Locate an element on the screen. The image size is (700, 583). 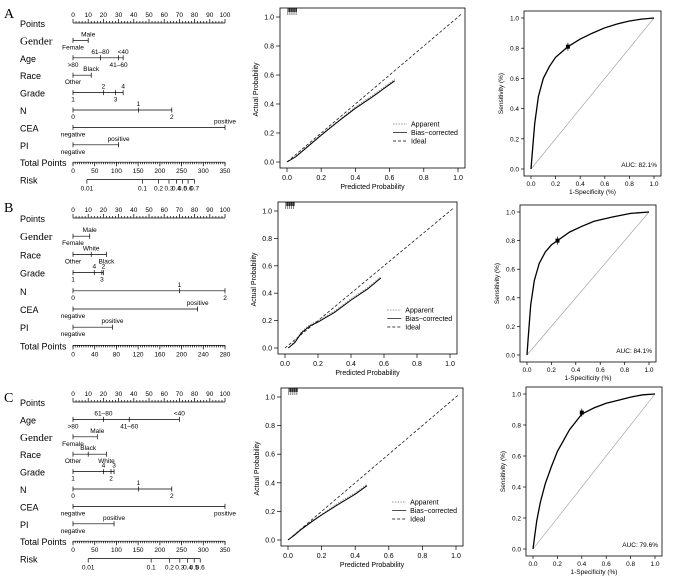
row-label: Grade is located at coordinates (32, 94).